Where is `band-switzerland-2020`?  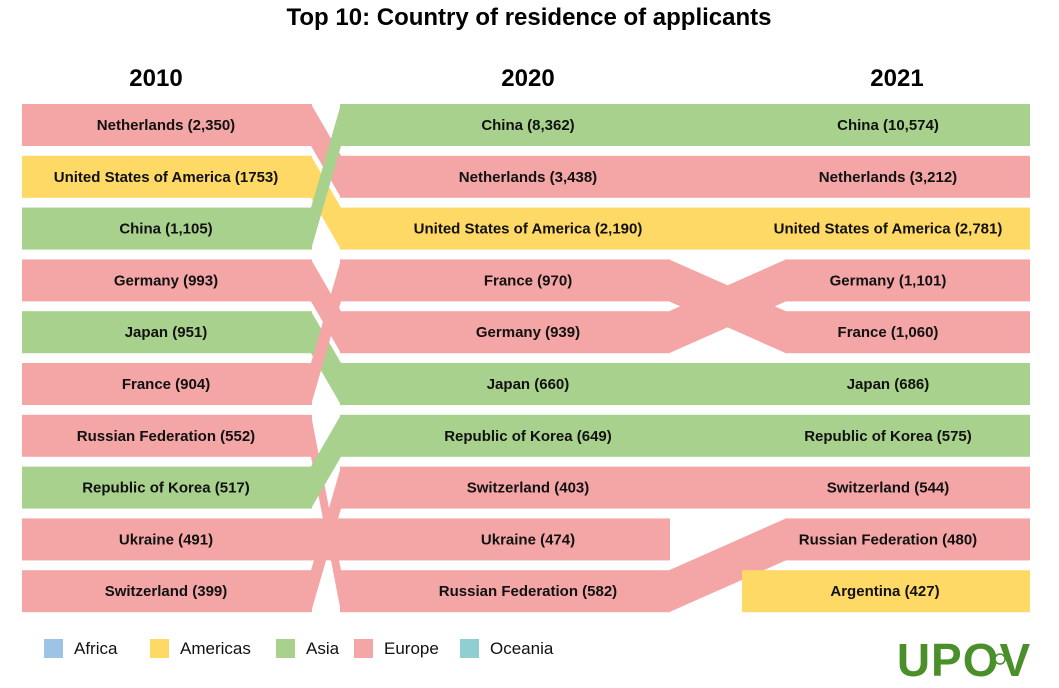
band-switzerland-2020 is located at coordinates (542, 487).